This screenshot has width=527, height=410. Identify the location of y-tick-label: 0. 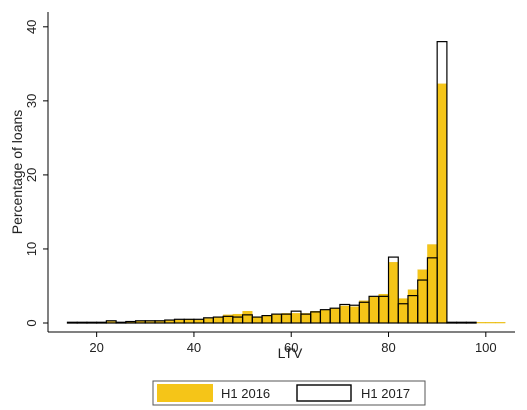
(31, 322).